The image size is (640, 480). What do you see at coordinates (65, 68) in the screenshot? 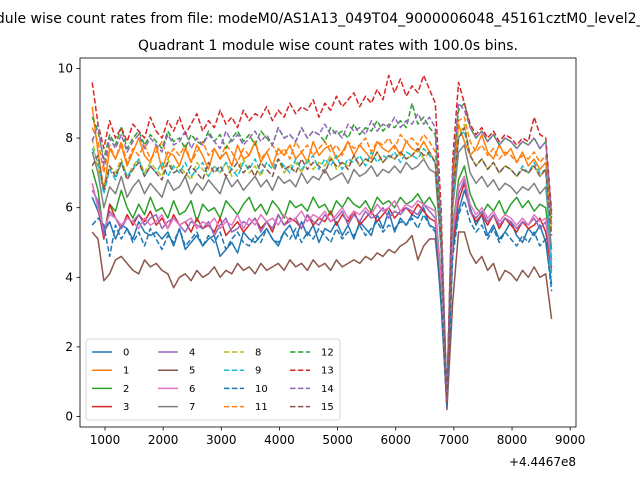
I see `y-tick-label: 10` at bounding box center [65, 68].